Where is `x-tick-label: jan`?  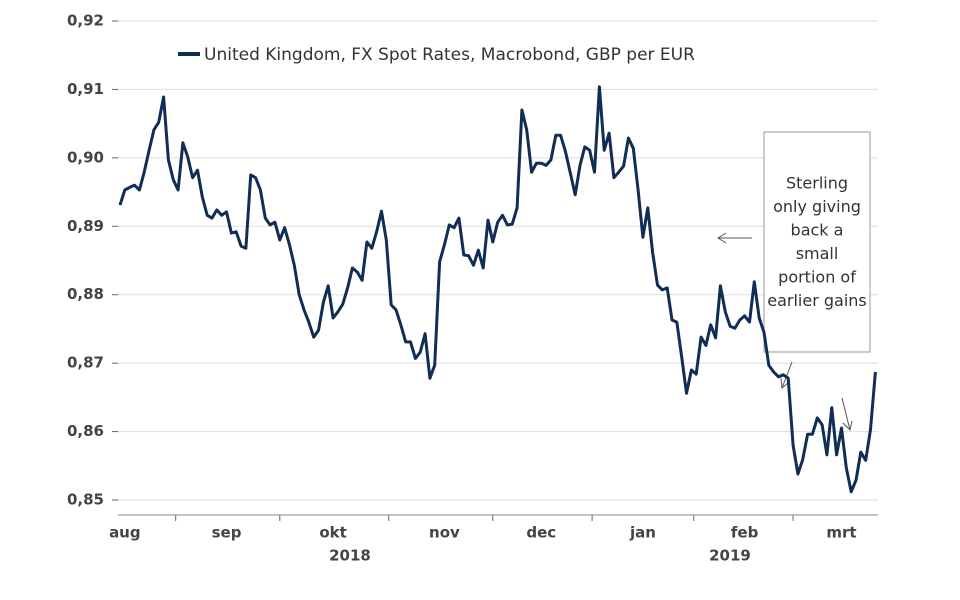
x-tick-label: jan is located at coordinates (642, 533).